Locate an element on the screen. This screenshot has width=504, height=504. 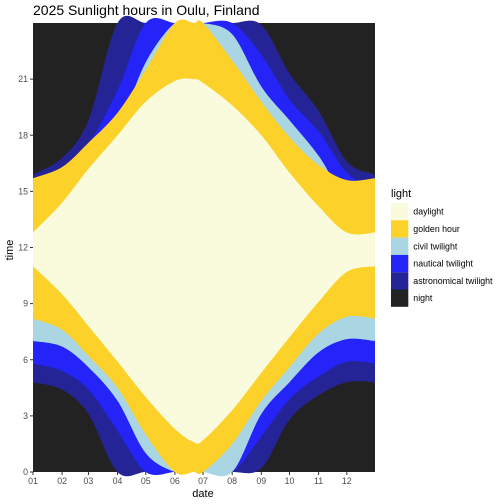
x-tick-label: 06 is located at coordinates (175, 481).